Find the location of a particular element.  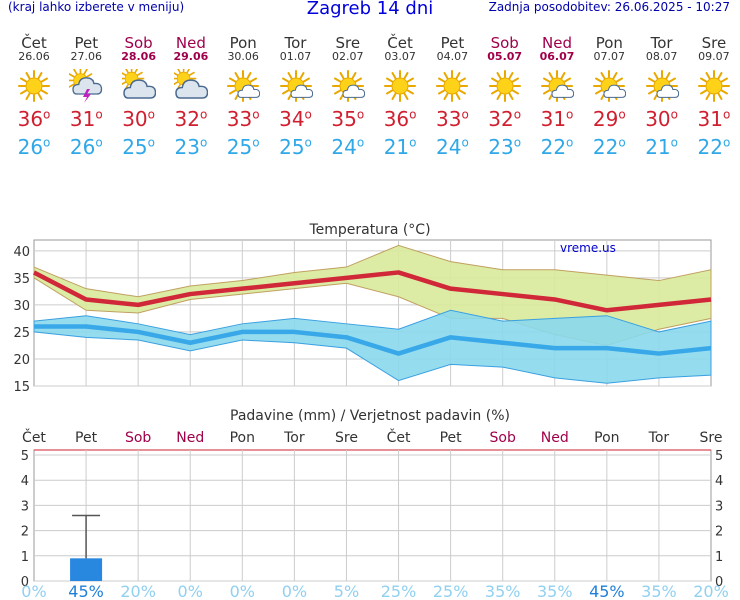

day-column: Pet 04.07 33o 24o is located at coordinates (452, 96).